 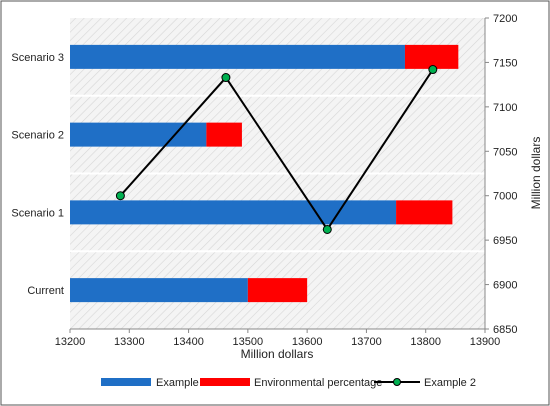 What do you see at coordinates (129, 342) in the screenshot?
I see `x-tick-label: 13300` at bounding box center [129, 342].